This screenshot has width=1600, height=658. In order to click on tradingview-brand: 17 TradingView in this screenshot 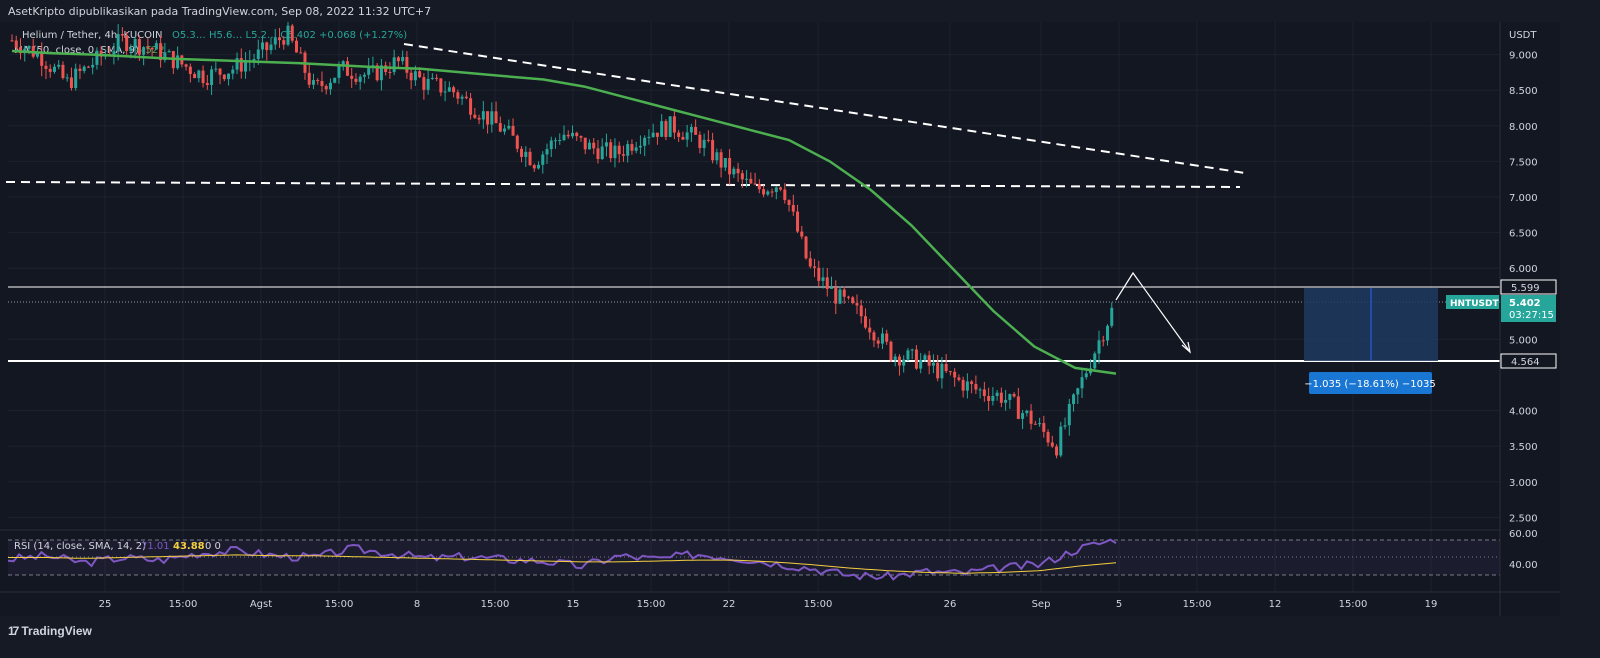, I will do `click(50, 631)`.